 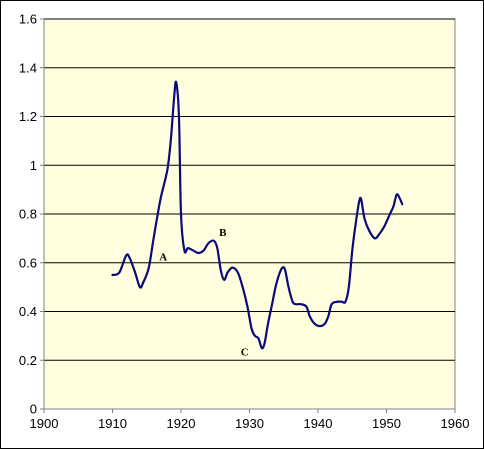 I want to click on y-tick-label: 1.2, so click(x=28, y=116).